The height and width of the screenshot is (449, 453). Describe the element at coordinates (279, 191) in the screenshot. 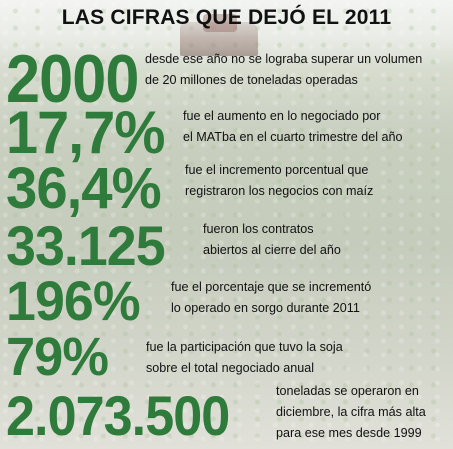

I see `stat-description-line: registraron los negocios con maíz` at that location.